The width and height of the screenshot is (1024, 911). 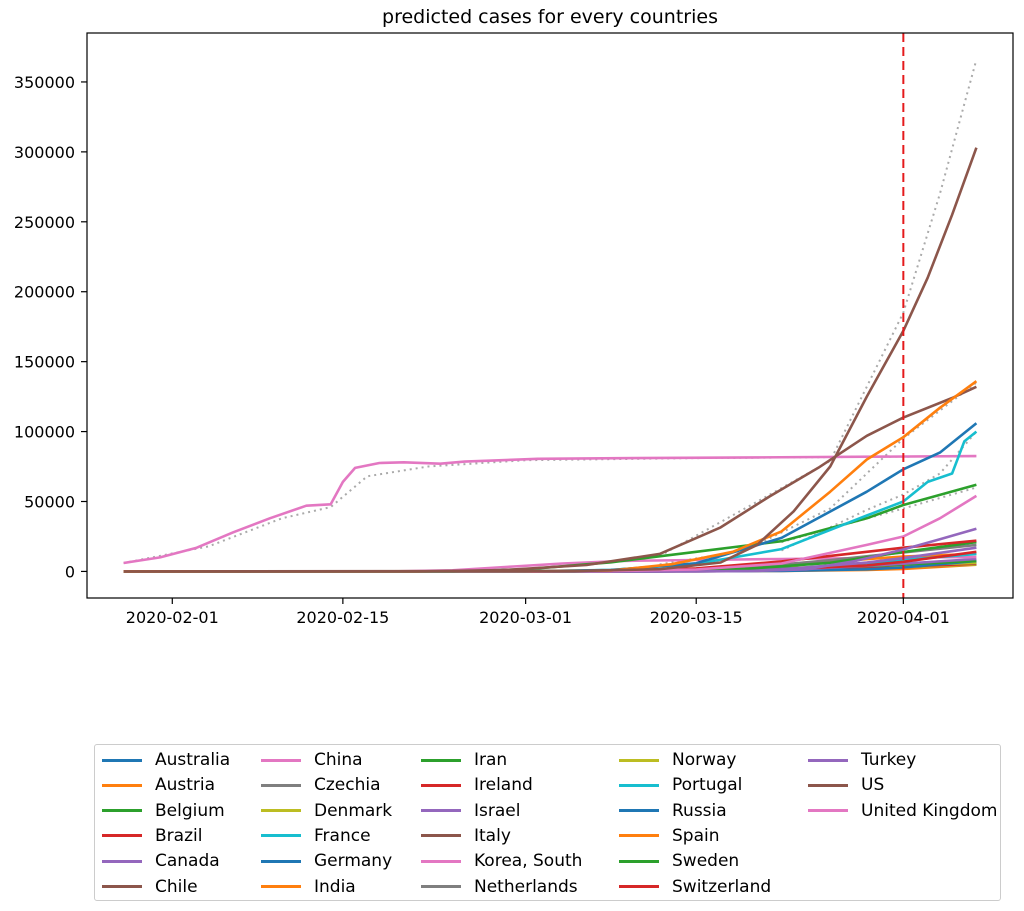 I want to click on legend-label: Switzerland, so click(x=722, y=886).